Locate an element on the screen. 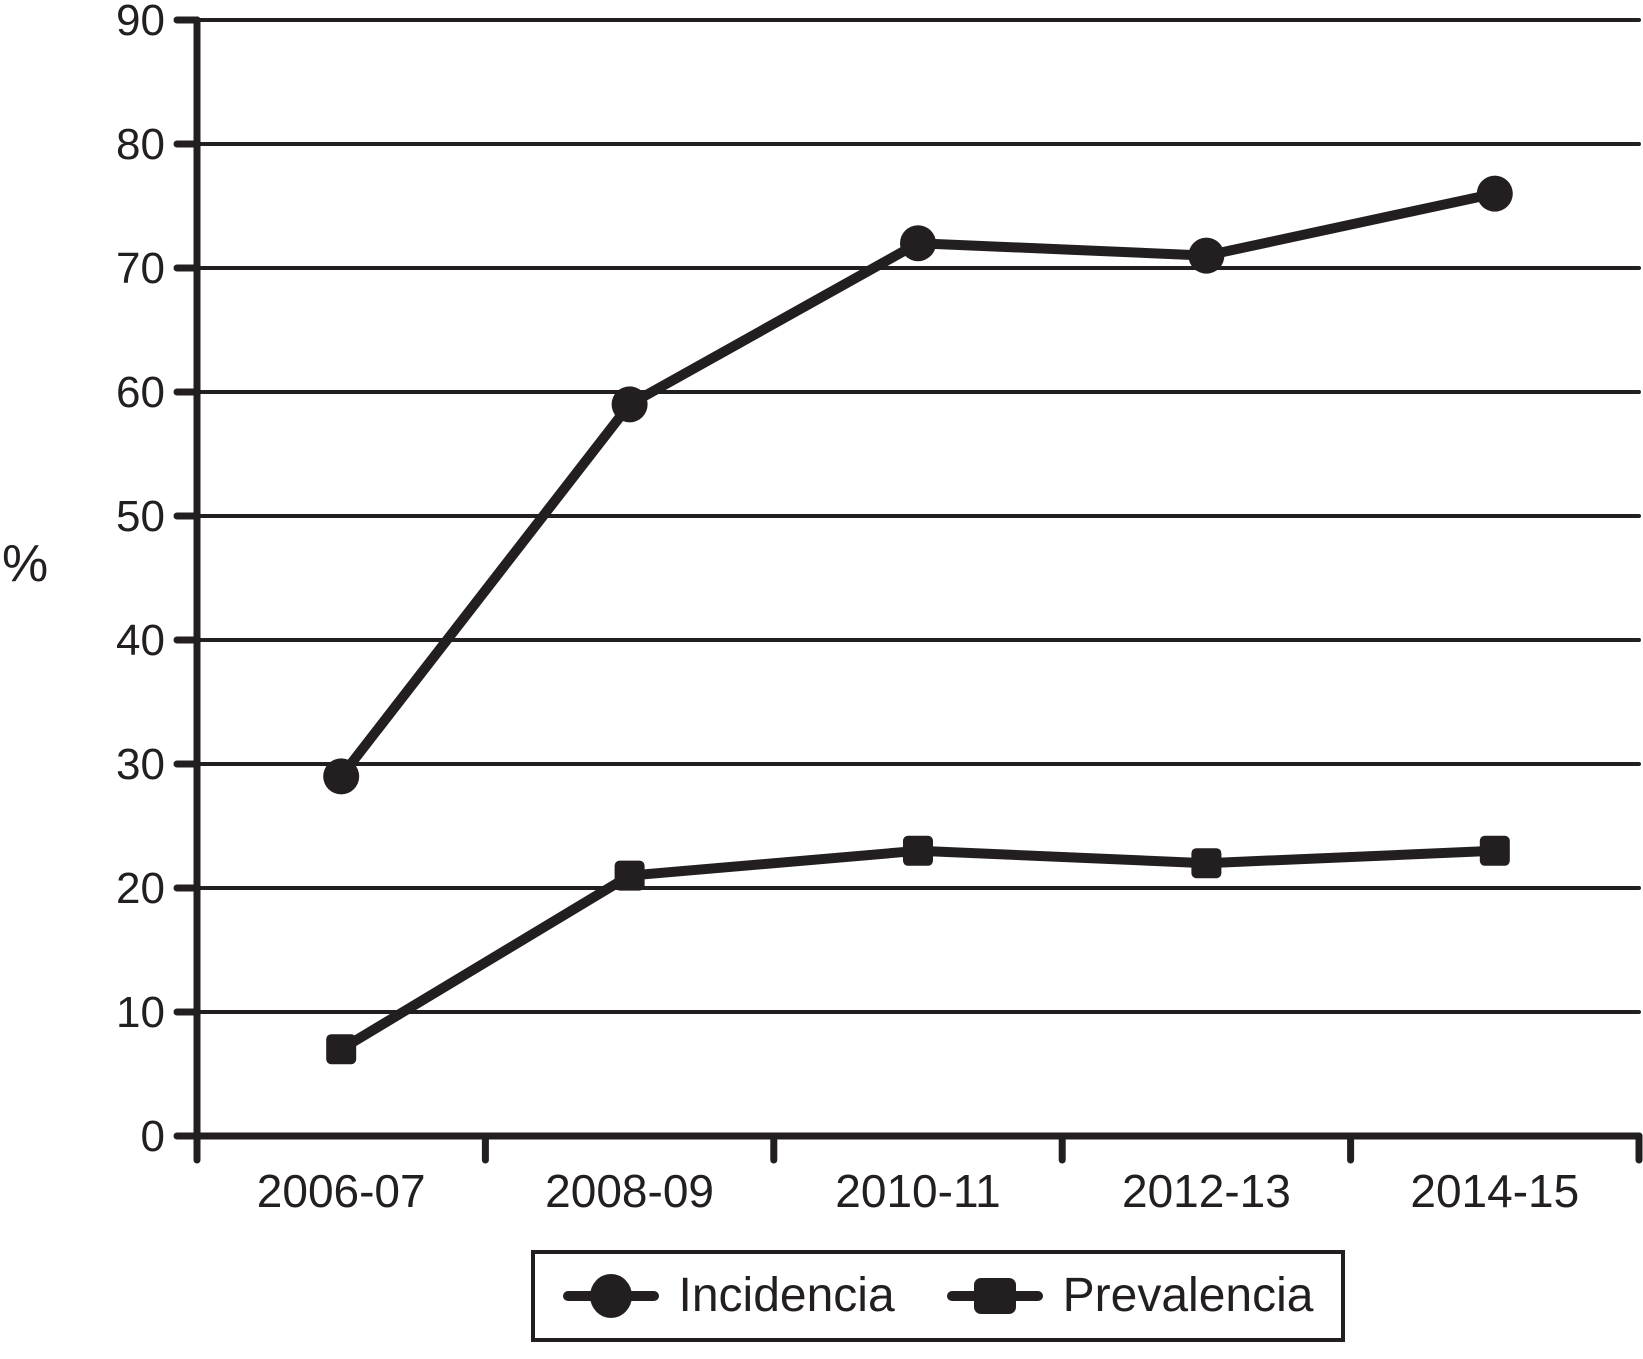 This screenshot has width=1643, height=1359. x-tick-label: 2006-07 is located at coordinates (341, 1191).